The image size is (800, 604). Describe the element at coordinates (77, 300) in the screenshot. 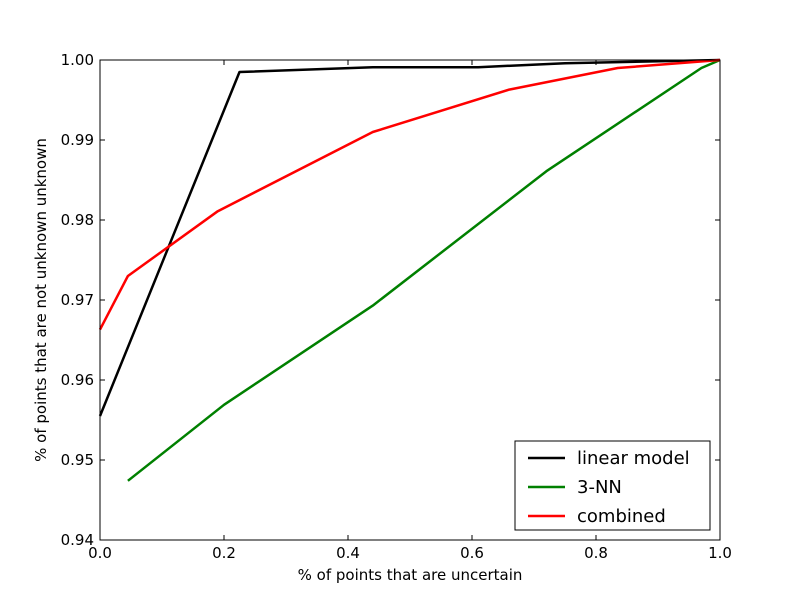

I see `y-tick-label: 0.97` at that location.